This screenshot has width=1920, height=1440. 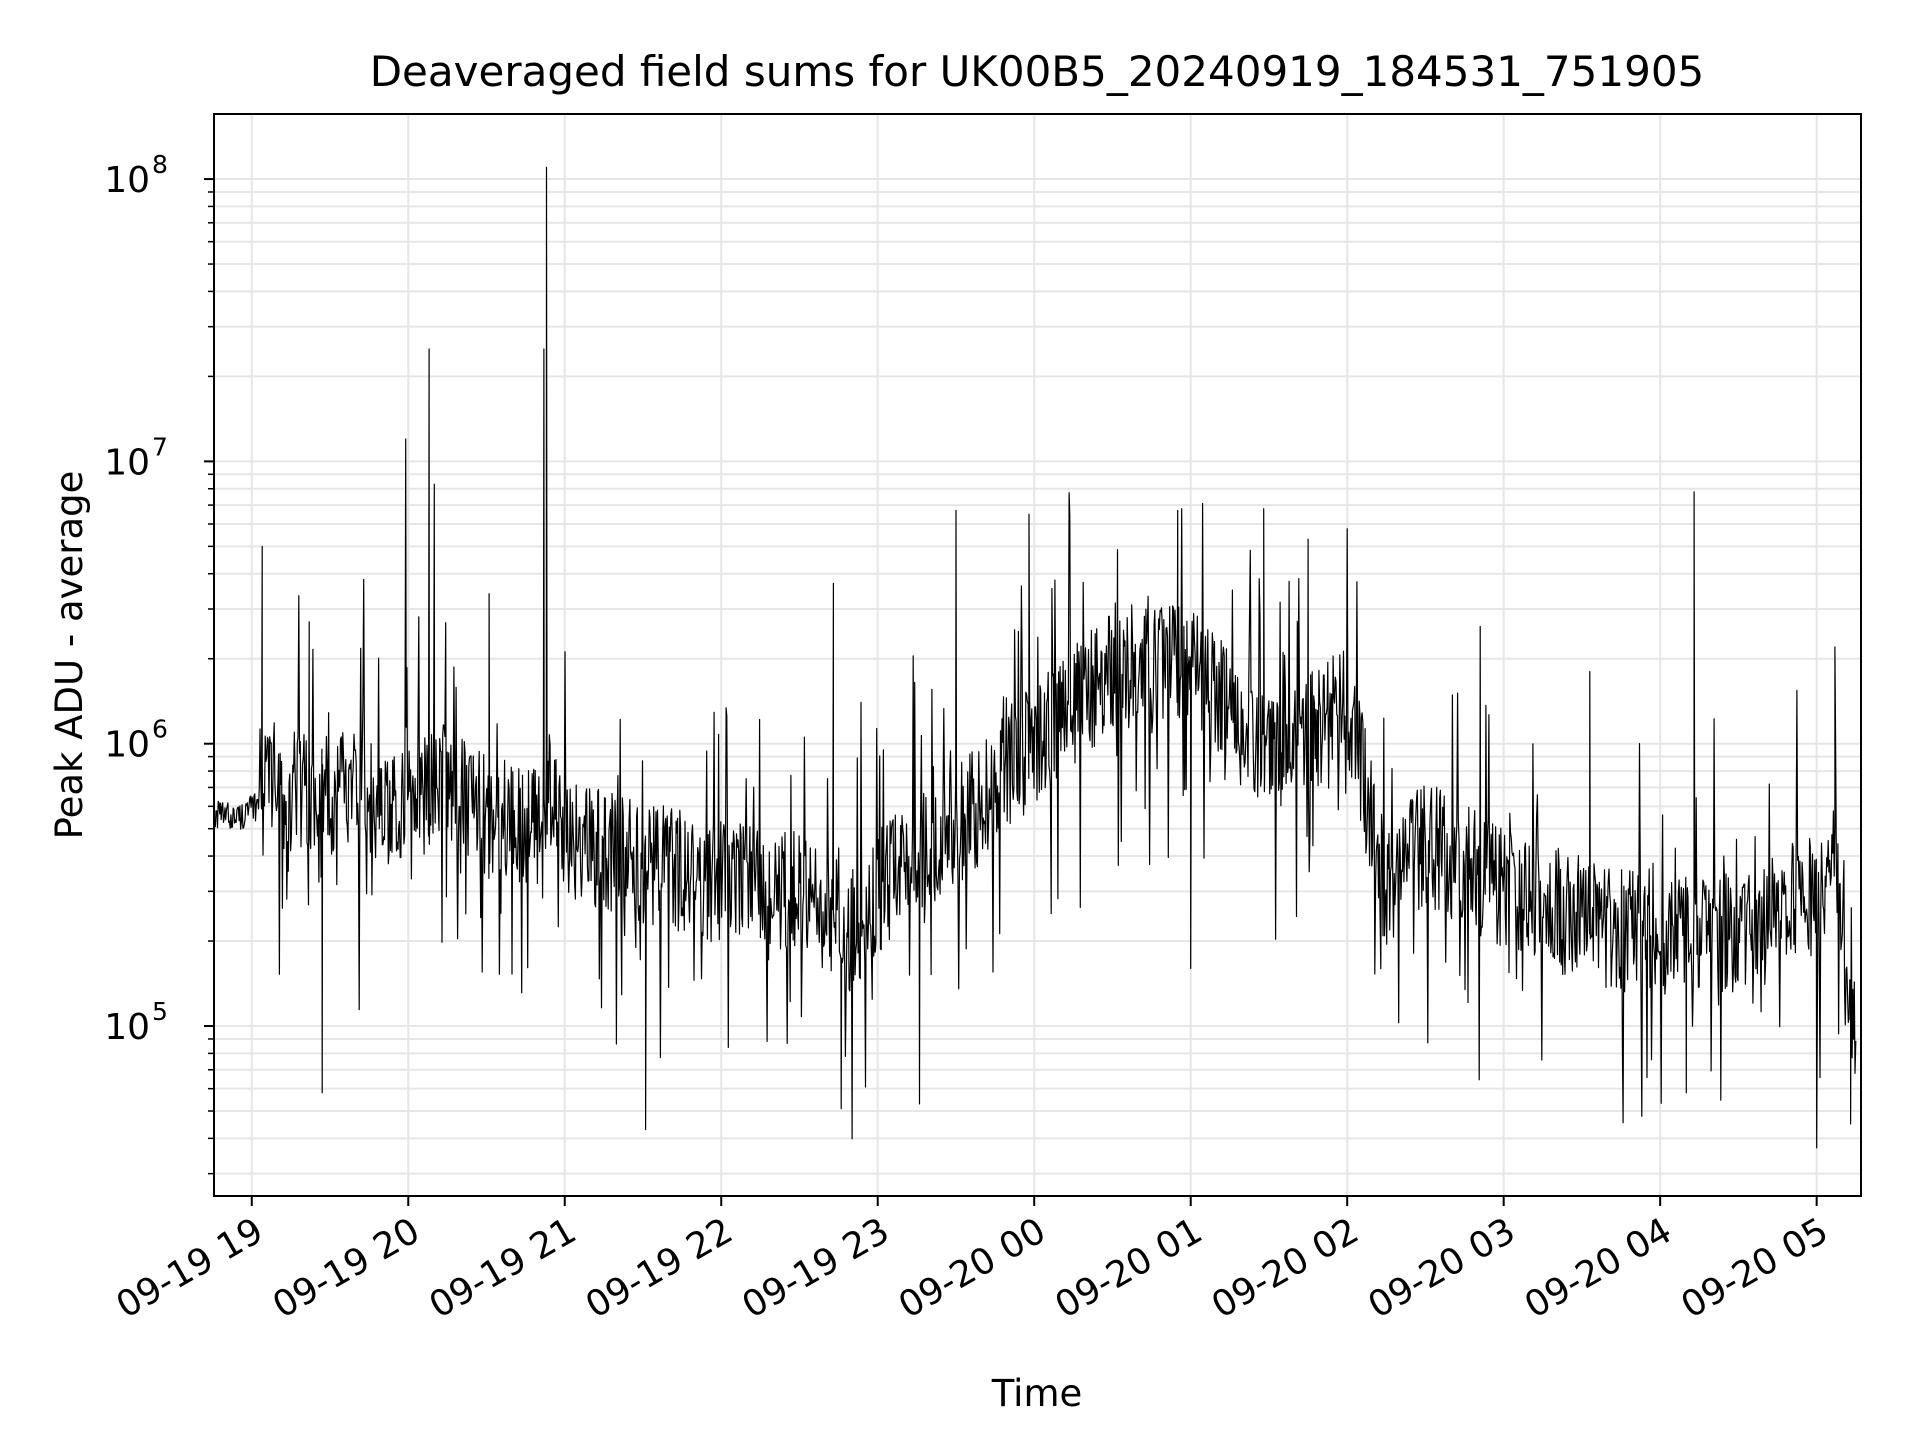 I want to click on x-axis-label: Time, so click(x=1037, y=1393).